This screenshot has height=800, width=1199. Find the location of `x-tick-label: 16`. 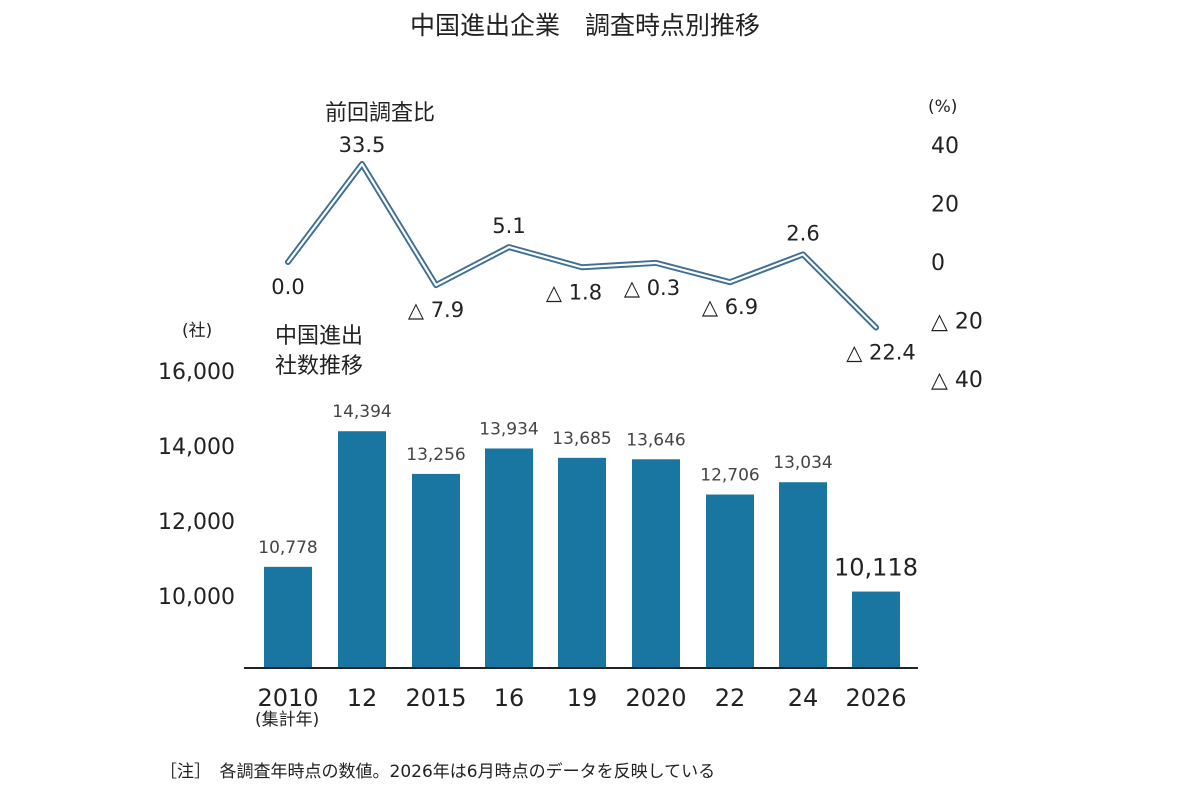

x-tick-label: 16 is located at coordinates (509, 698).